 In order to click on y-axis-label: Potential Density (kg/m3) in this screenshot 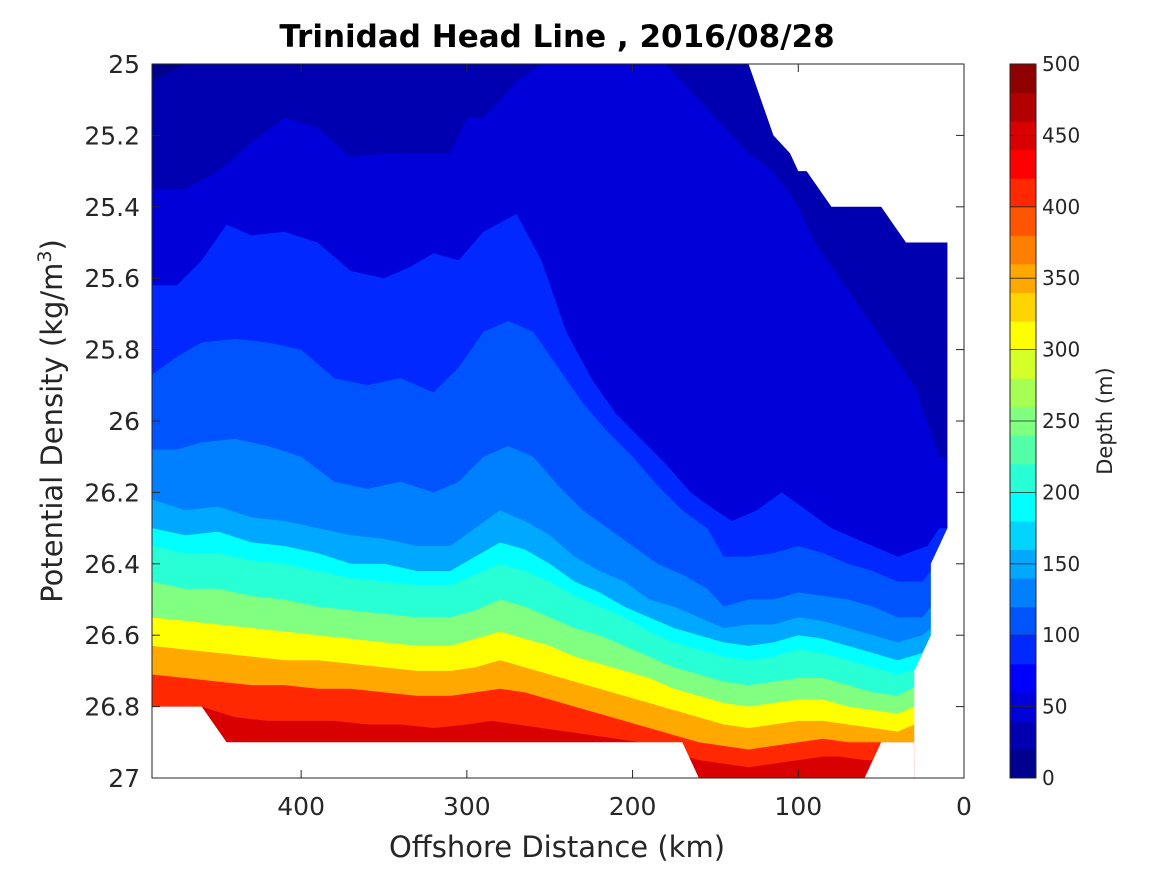, I will do `click(51, 421)`.